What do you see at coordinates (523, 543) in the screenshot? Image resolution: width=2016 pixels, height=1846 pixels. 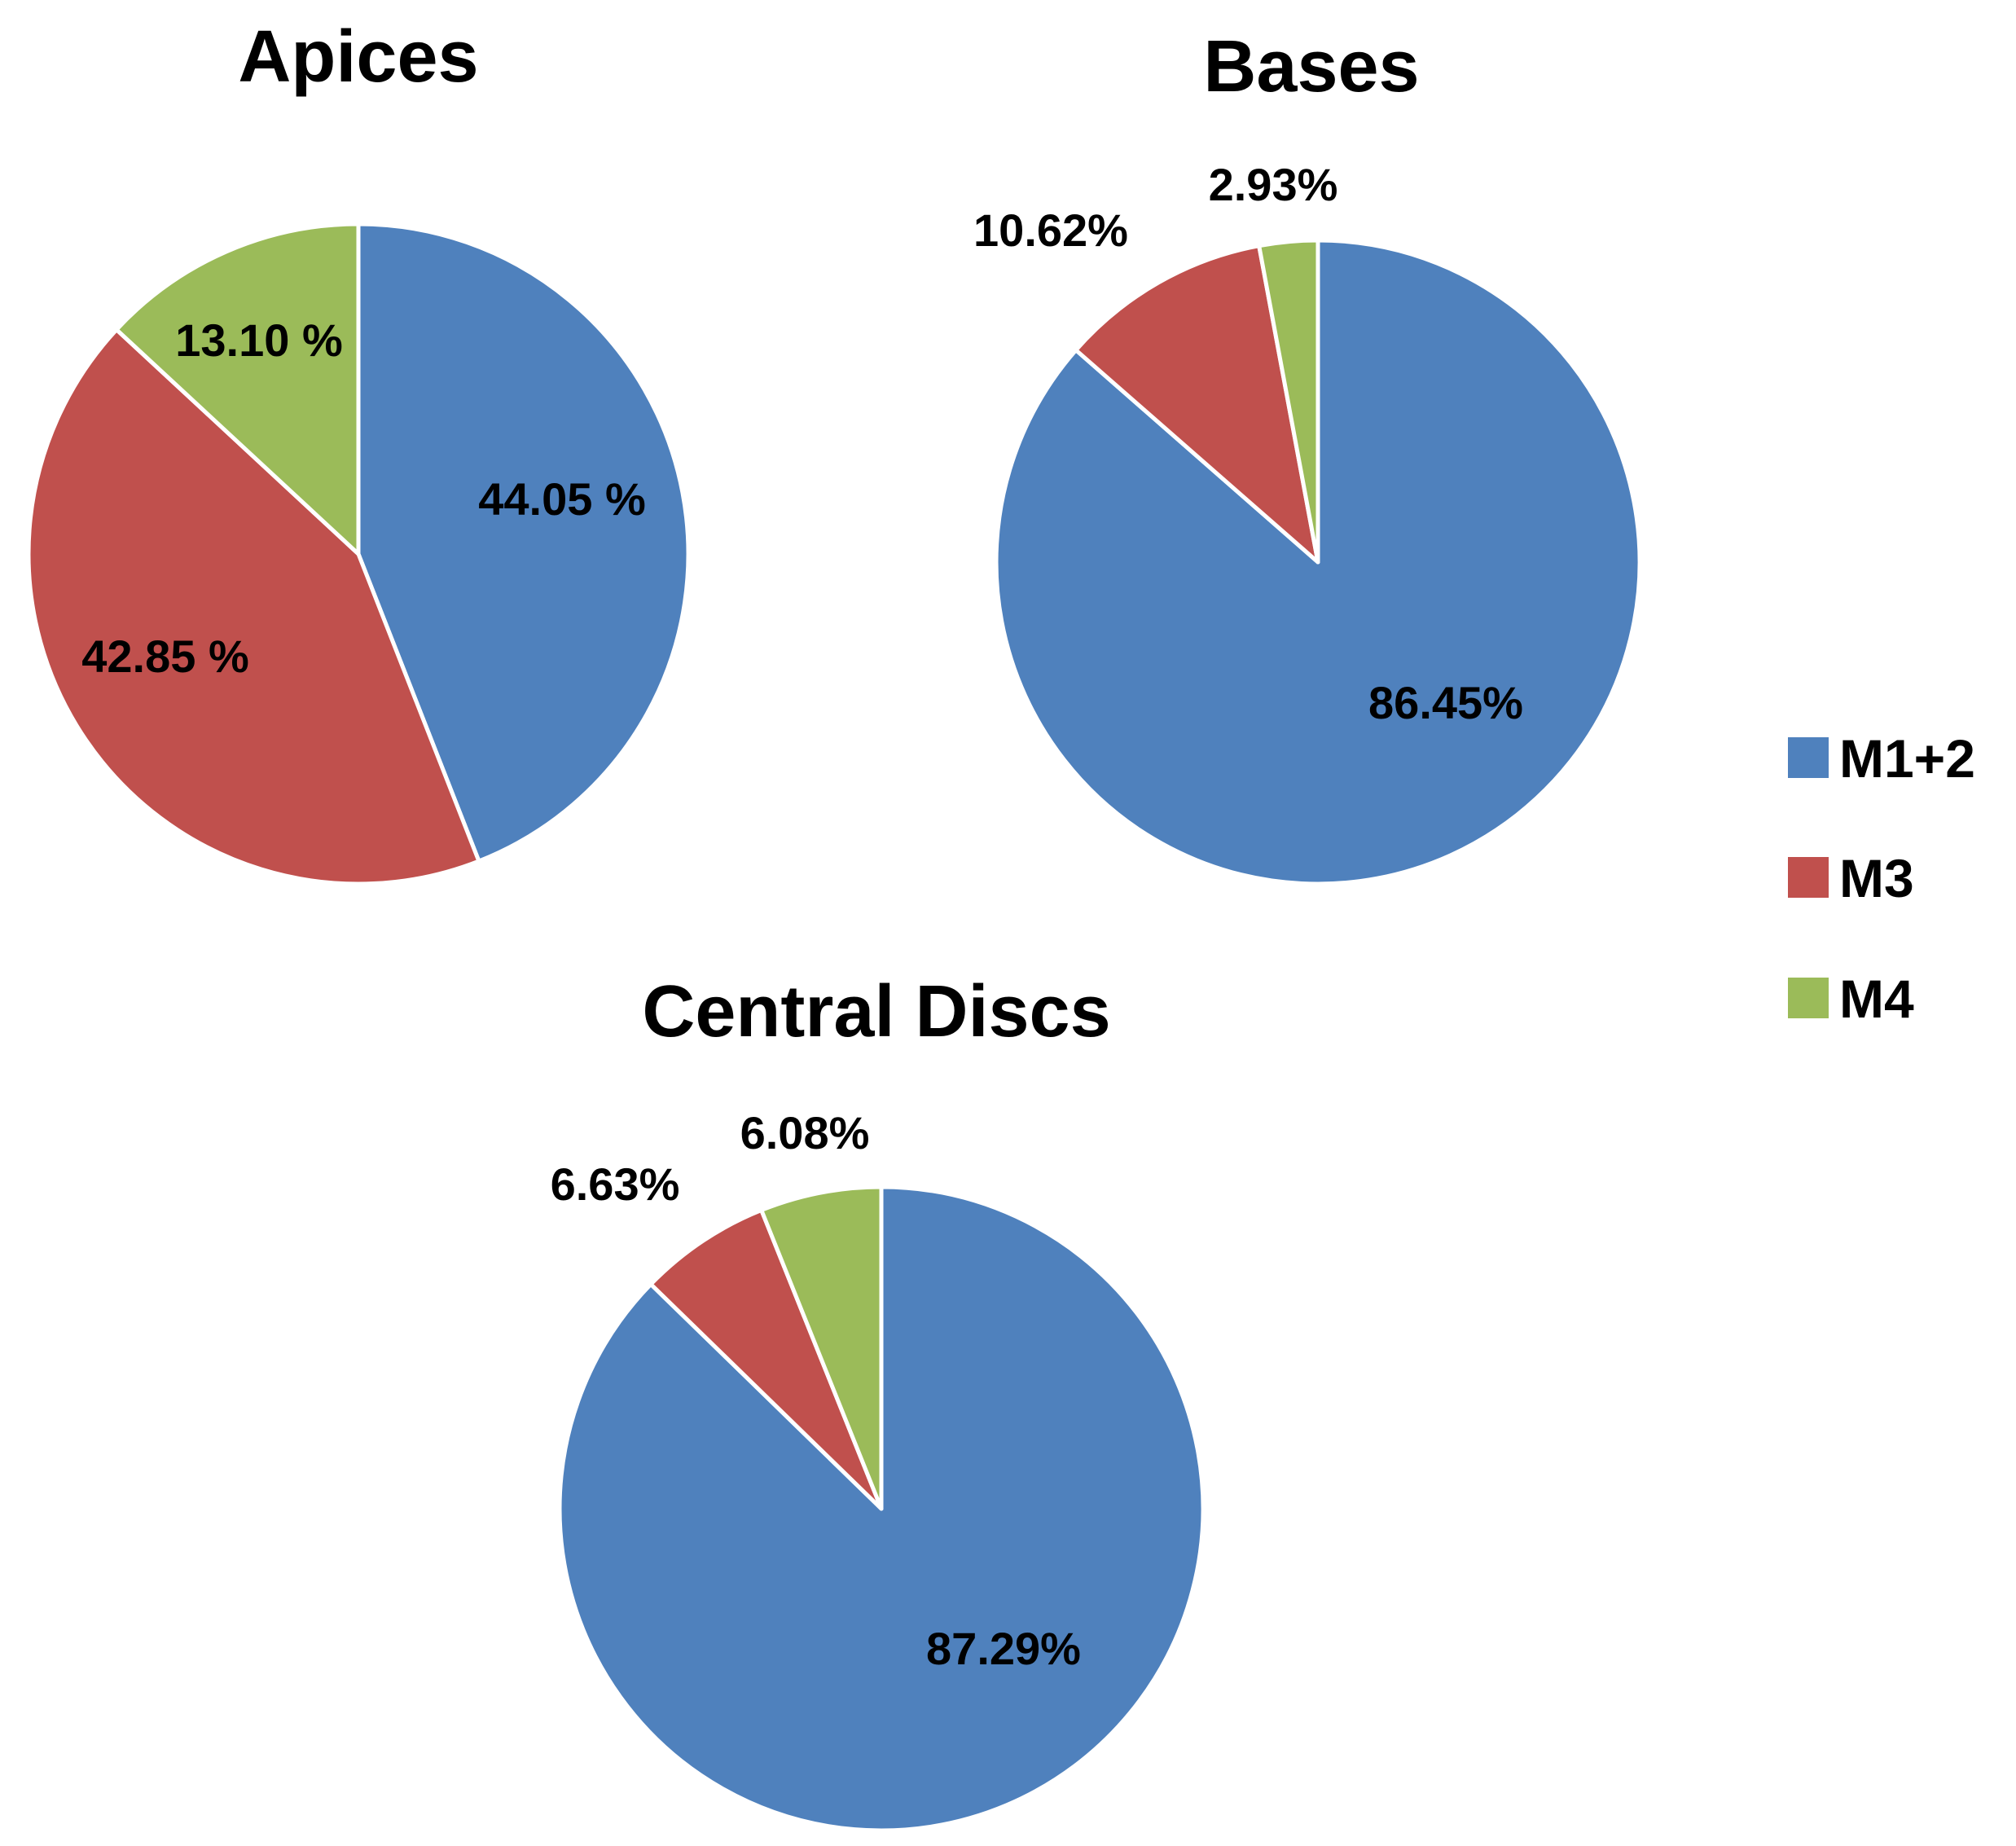 I see `pie-slice-apices-m12` at bounding box center [523, 543].